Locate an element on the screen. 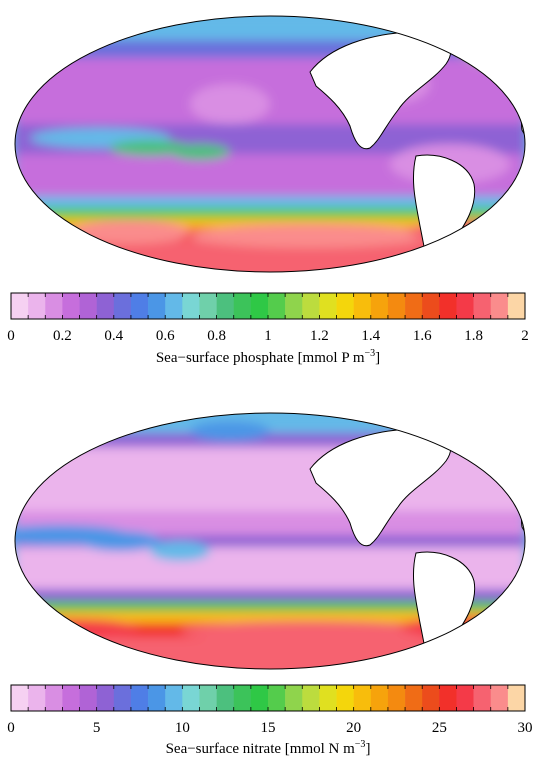 The image size is (540, 764). nitrate-colorbar-label: Sea−surface nitrate [mmol N m−3] is located at coordinates (268, 748).